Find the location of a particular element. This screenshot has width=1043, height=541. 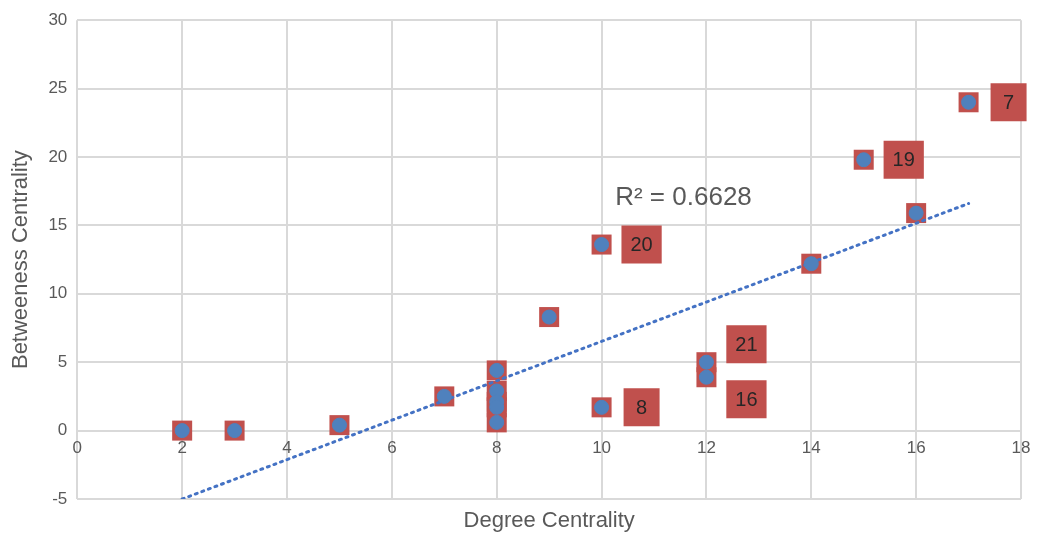

x-tick-label: 0 is located at coordinates (77, 448).